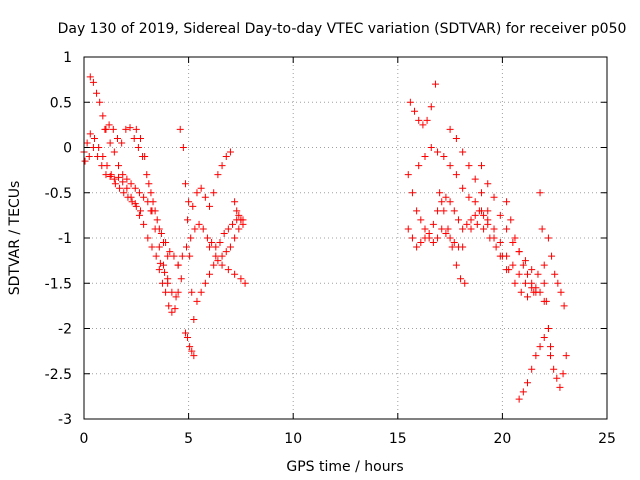  What do you see at coordinates (61, 103) in the screenshot?
I see `y-tick-label: 0.5` at bounding box center [61, 103].